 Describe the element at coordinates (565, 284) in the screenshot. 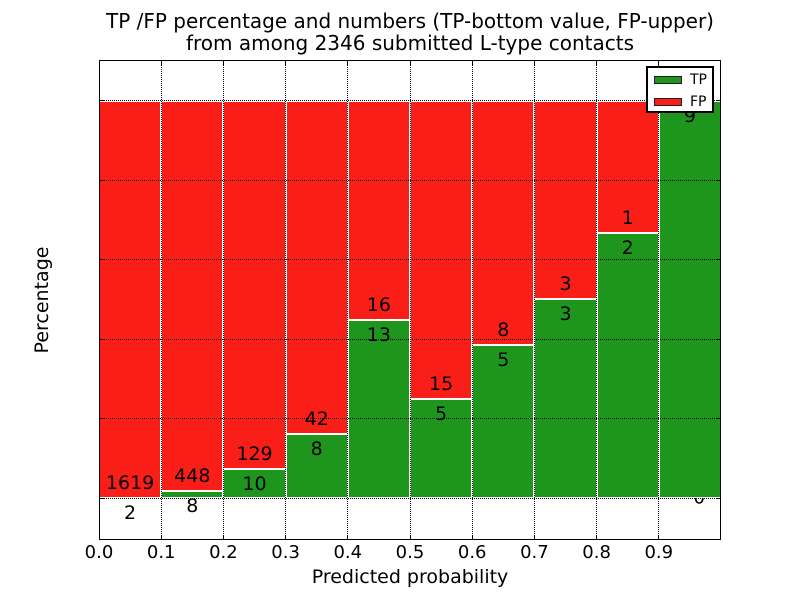

I see `bar-count-label-fp: 3` at that location.